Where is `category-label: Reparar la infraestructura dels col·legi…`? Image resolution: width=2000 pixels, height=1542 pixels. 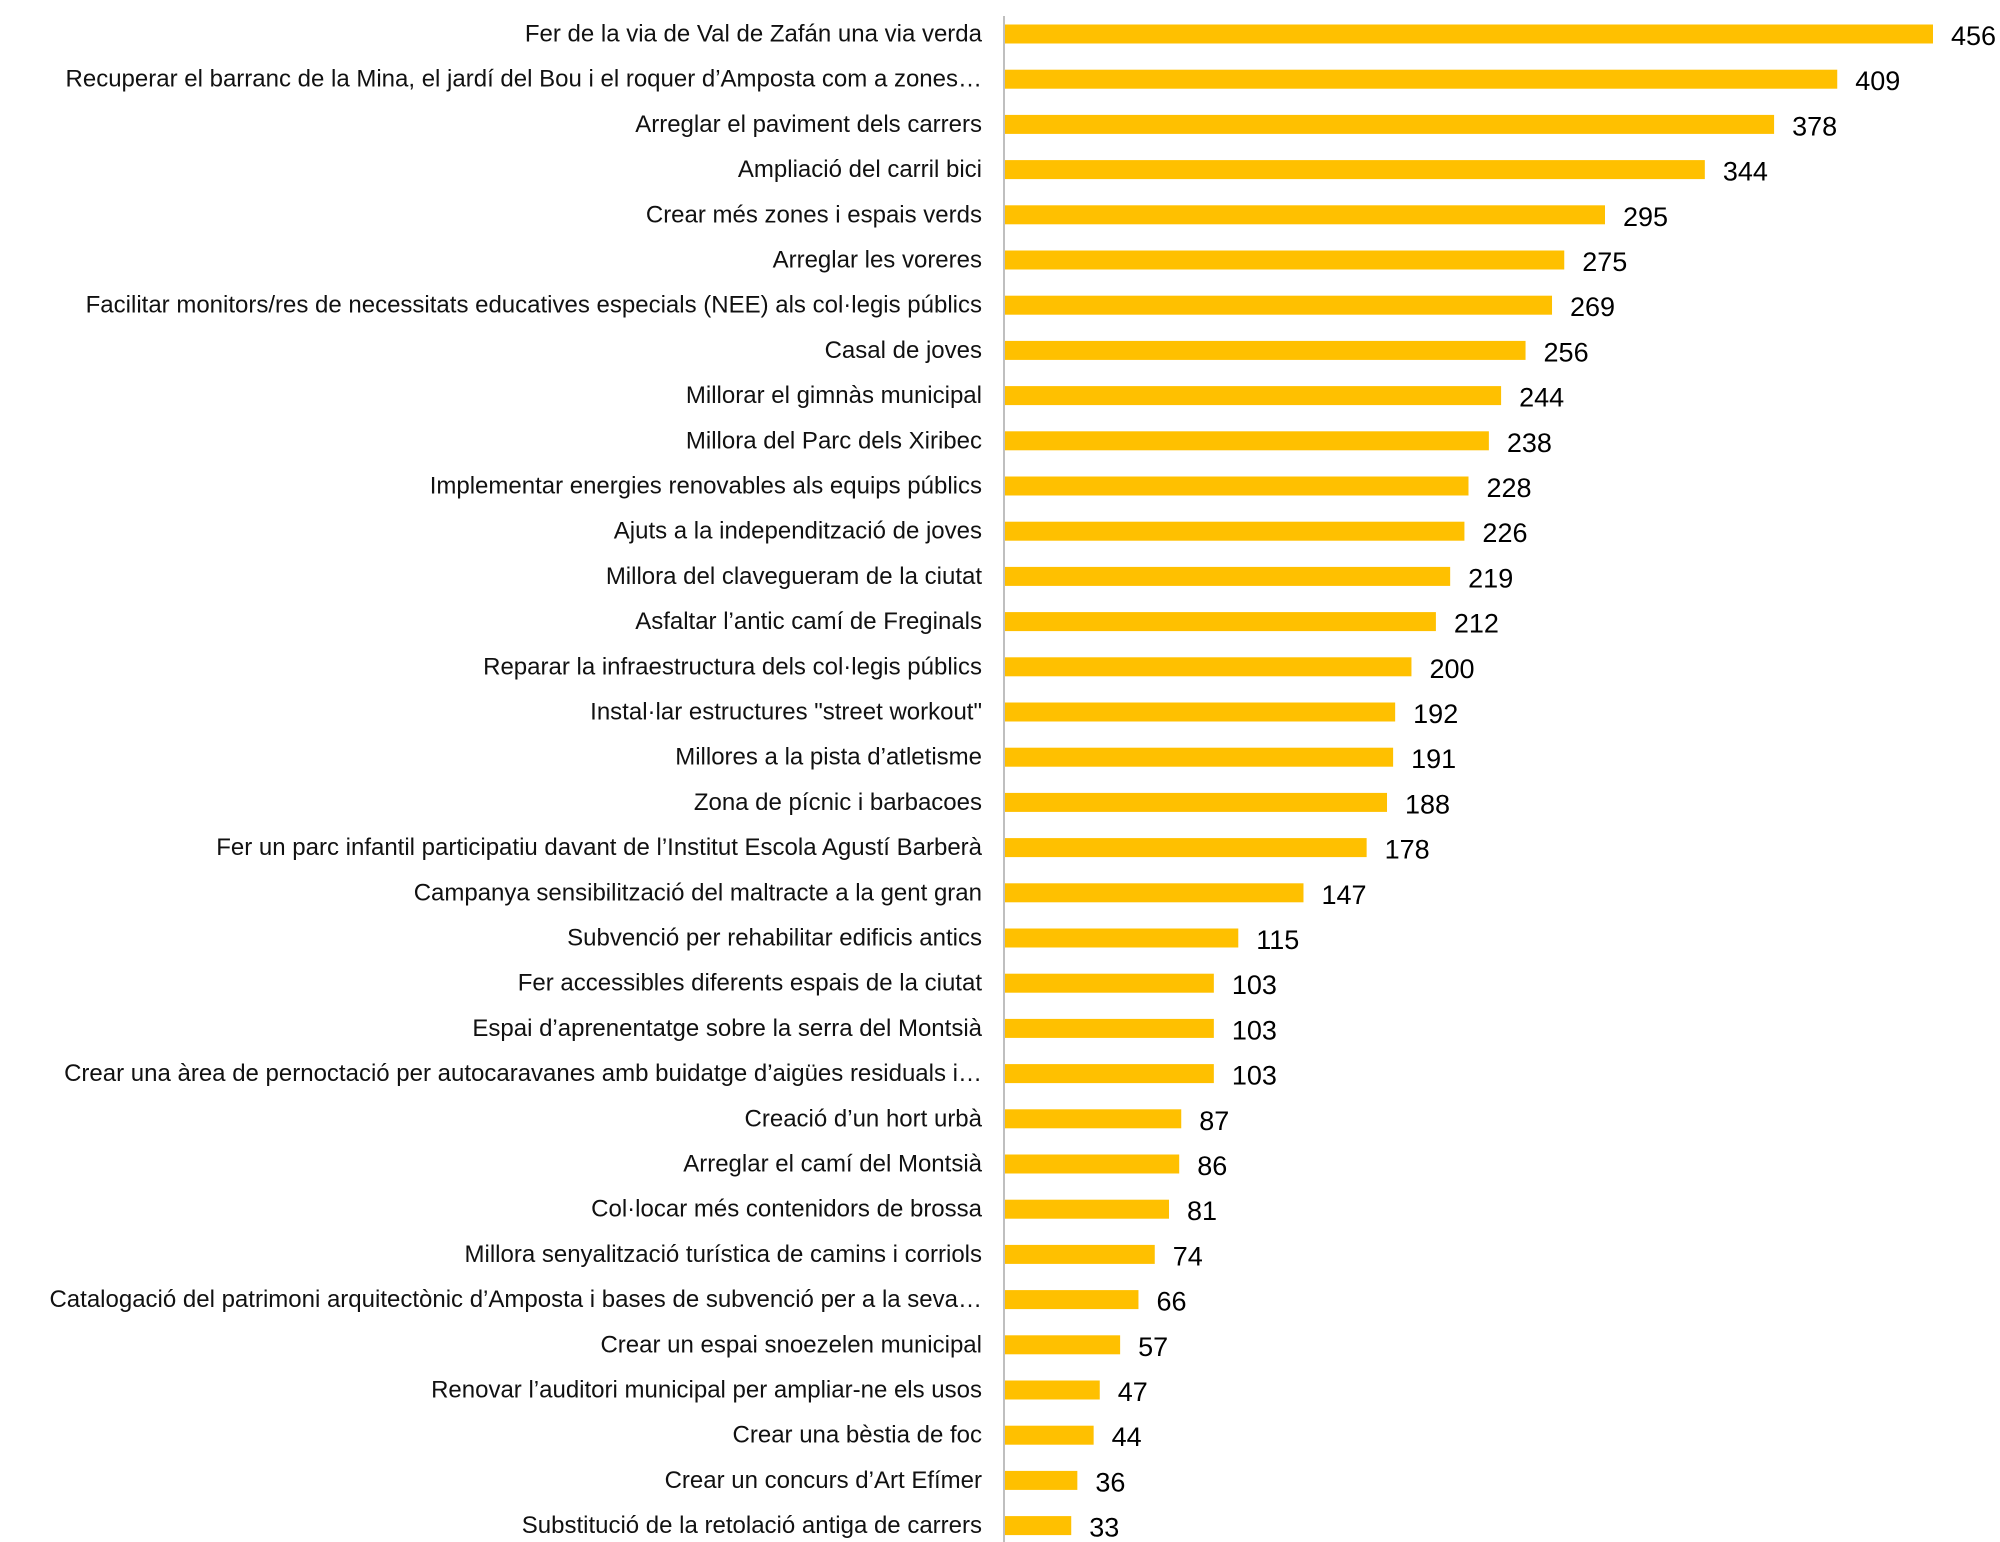
category-label: Reparar la infraestructura dels col·legi… is located at coordinates (732, 666).